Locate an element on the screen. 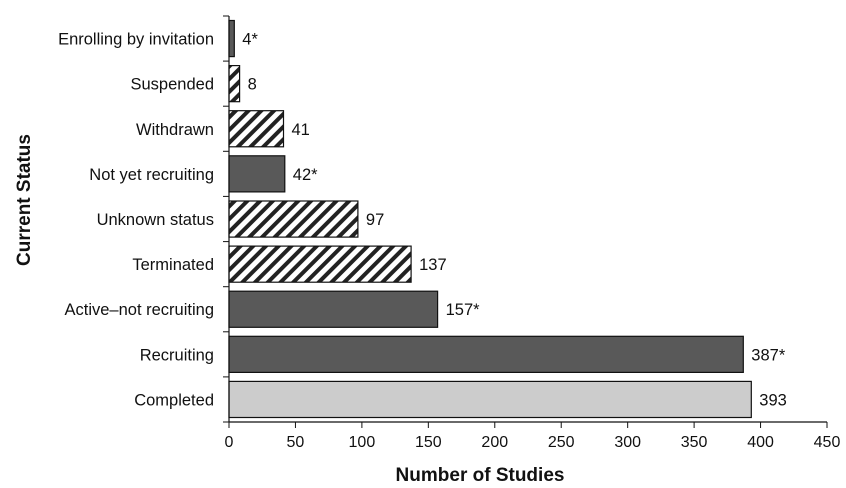 The height and width of the screenshot is (488, 846). category-label: Terminated is located at coordinates (173, 265).